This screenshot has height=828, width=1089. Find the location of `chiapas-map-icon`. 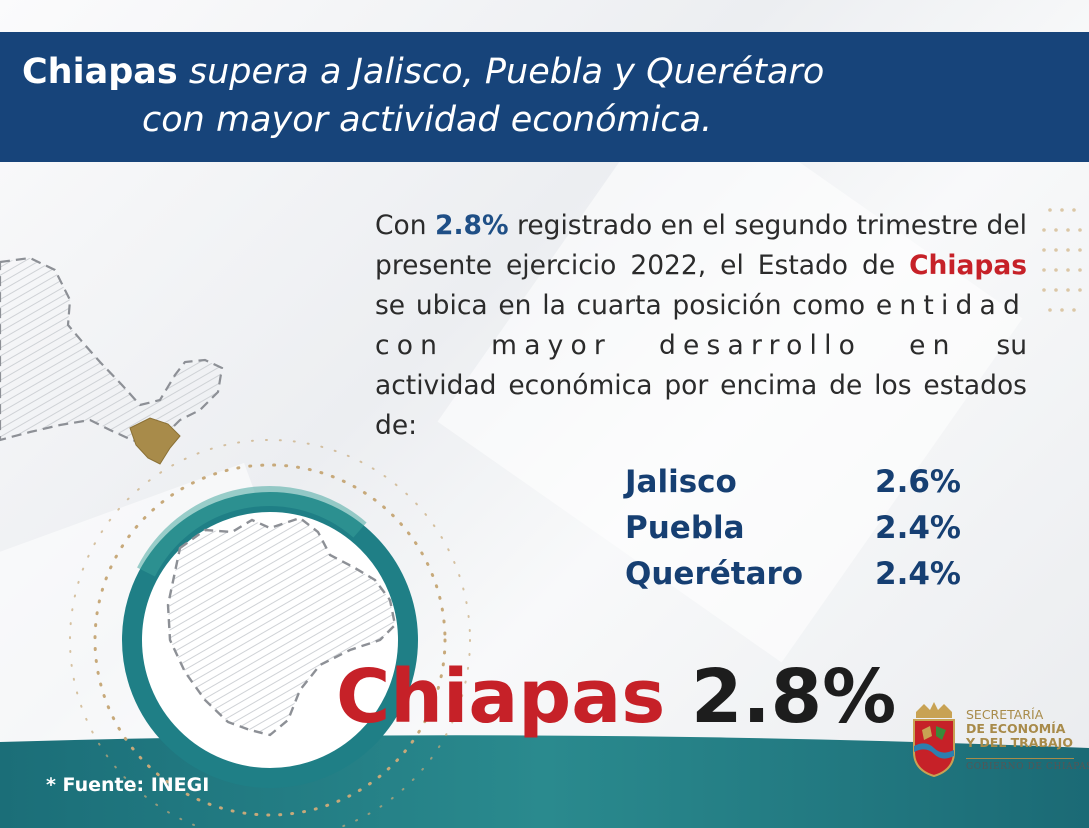

chiapas-map-icon is located at coordinates (281, 626).